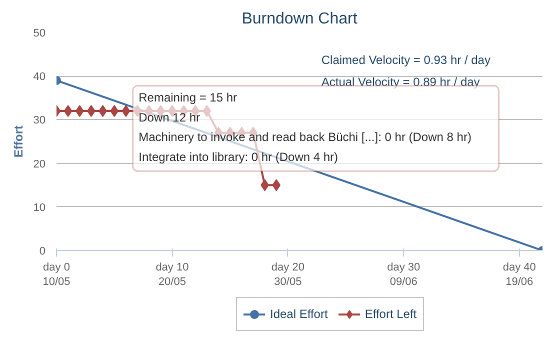 This screenshot has width=557, height=345. I want to click on y-tick-label: 30, so click(39, 120).